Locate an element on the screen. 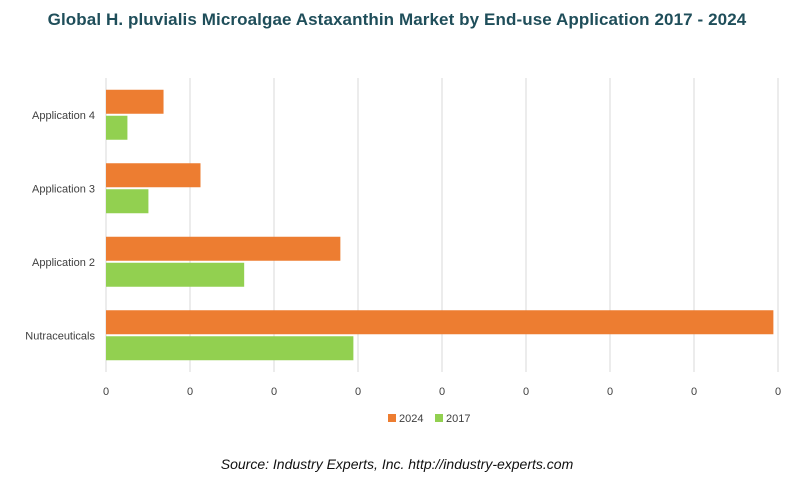 The width and height of the screenshot is (794, 480). category-label: Application 4 is located at coordinates (63, 116).